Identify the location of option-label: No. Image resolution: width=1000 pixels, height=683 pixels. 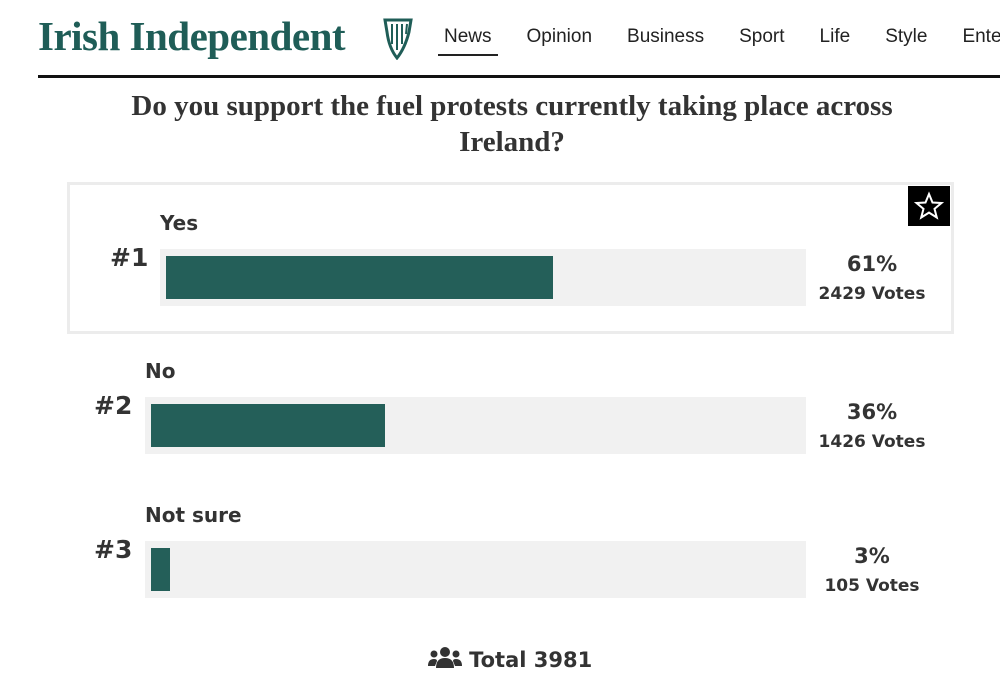
(160, 371).